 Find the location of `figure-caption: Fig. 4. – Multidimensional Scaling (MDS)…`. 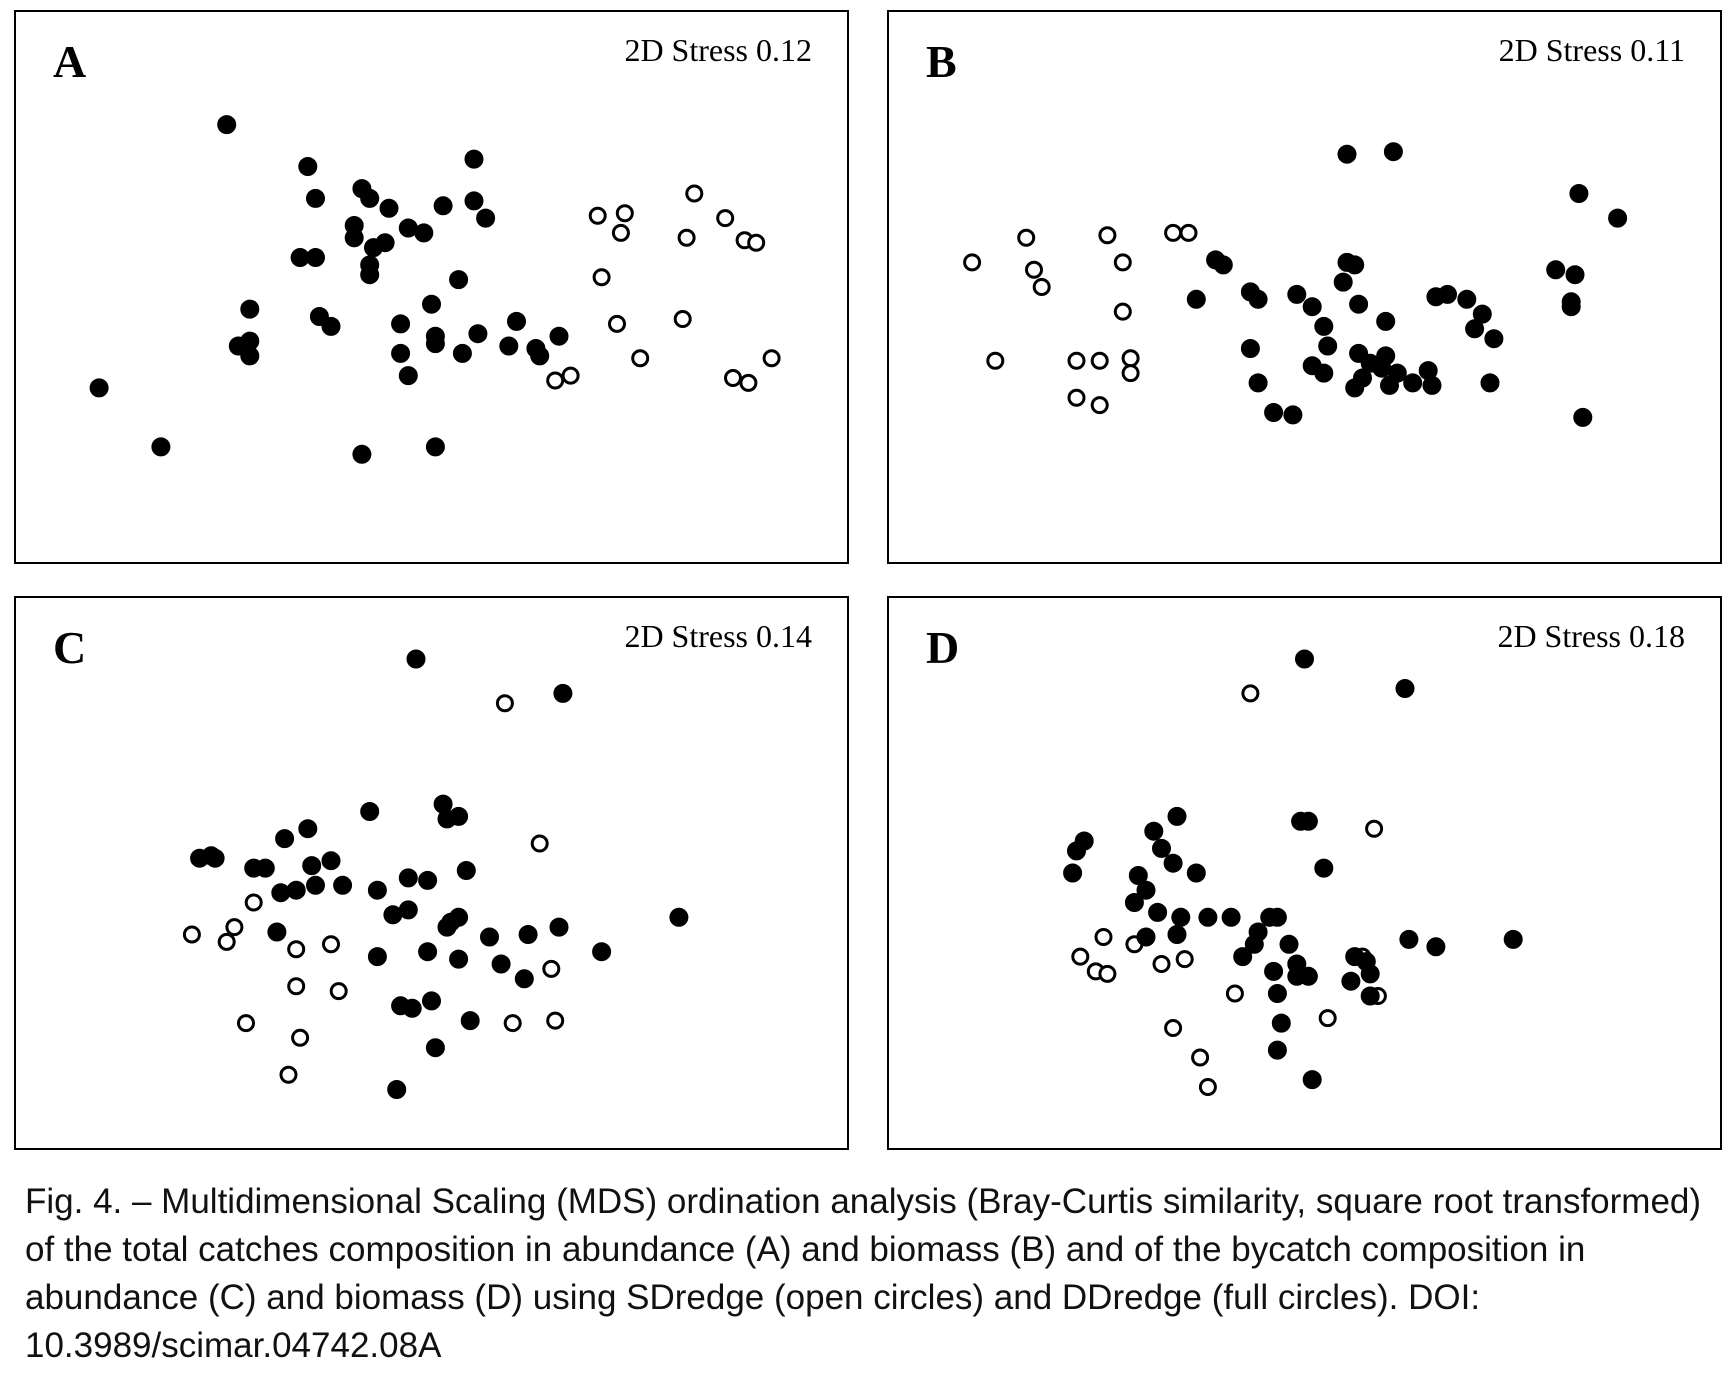

figure-caption: Fig. 4. – Multidimensional Scaling (MDS)… is located at coordinates (863, 1273).